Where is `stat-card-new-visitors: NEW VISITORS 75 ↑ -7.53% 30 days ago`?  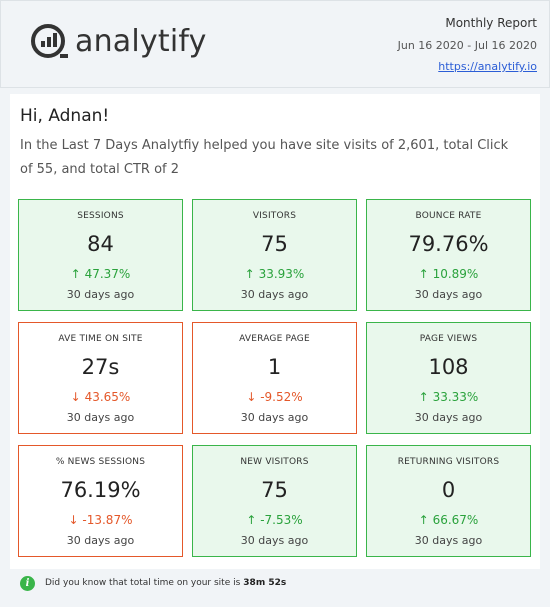 stat-card-new-visitors: NEW VISITORS 75 ↑ -7.53% 30 days ago is located at coordinates (274, 501).